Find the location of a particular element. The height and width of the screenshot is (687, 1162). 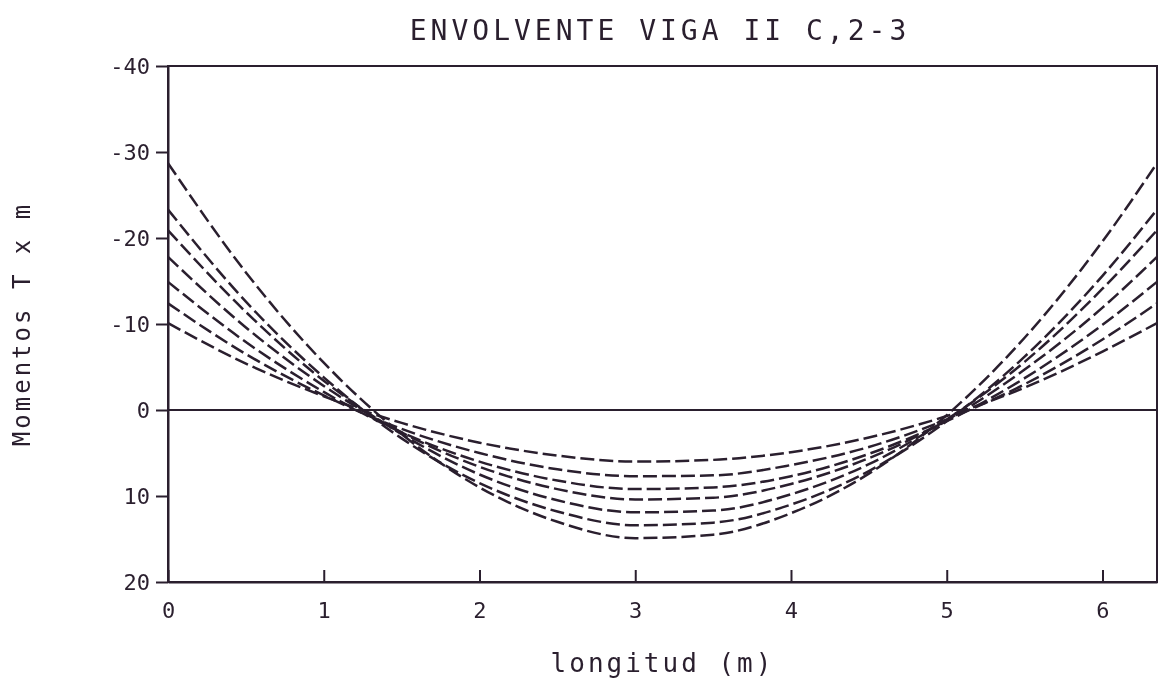

x-tick-label: 4 is located at coordinates (791, 610).